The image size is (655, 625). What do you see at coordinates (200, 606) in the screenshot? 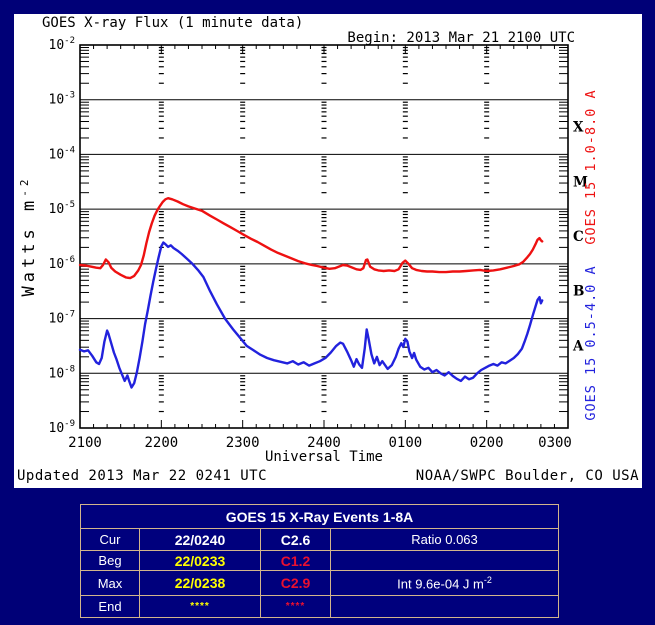
I see `event-time: ****` at bounding box center [200, 606].